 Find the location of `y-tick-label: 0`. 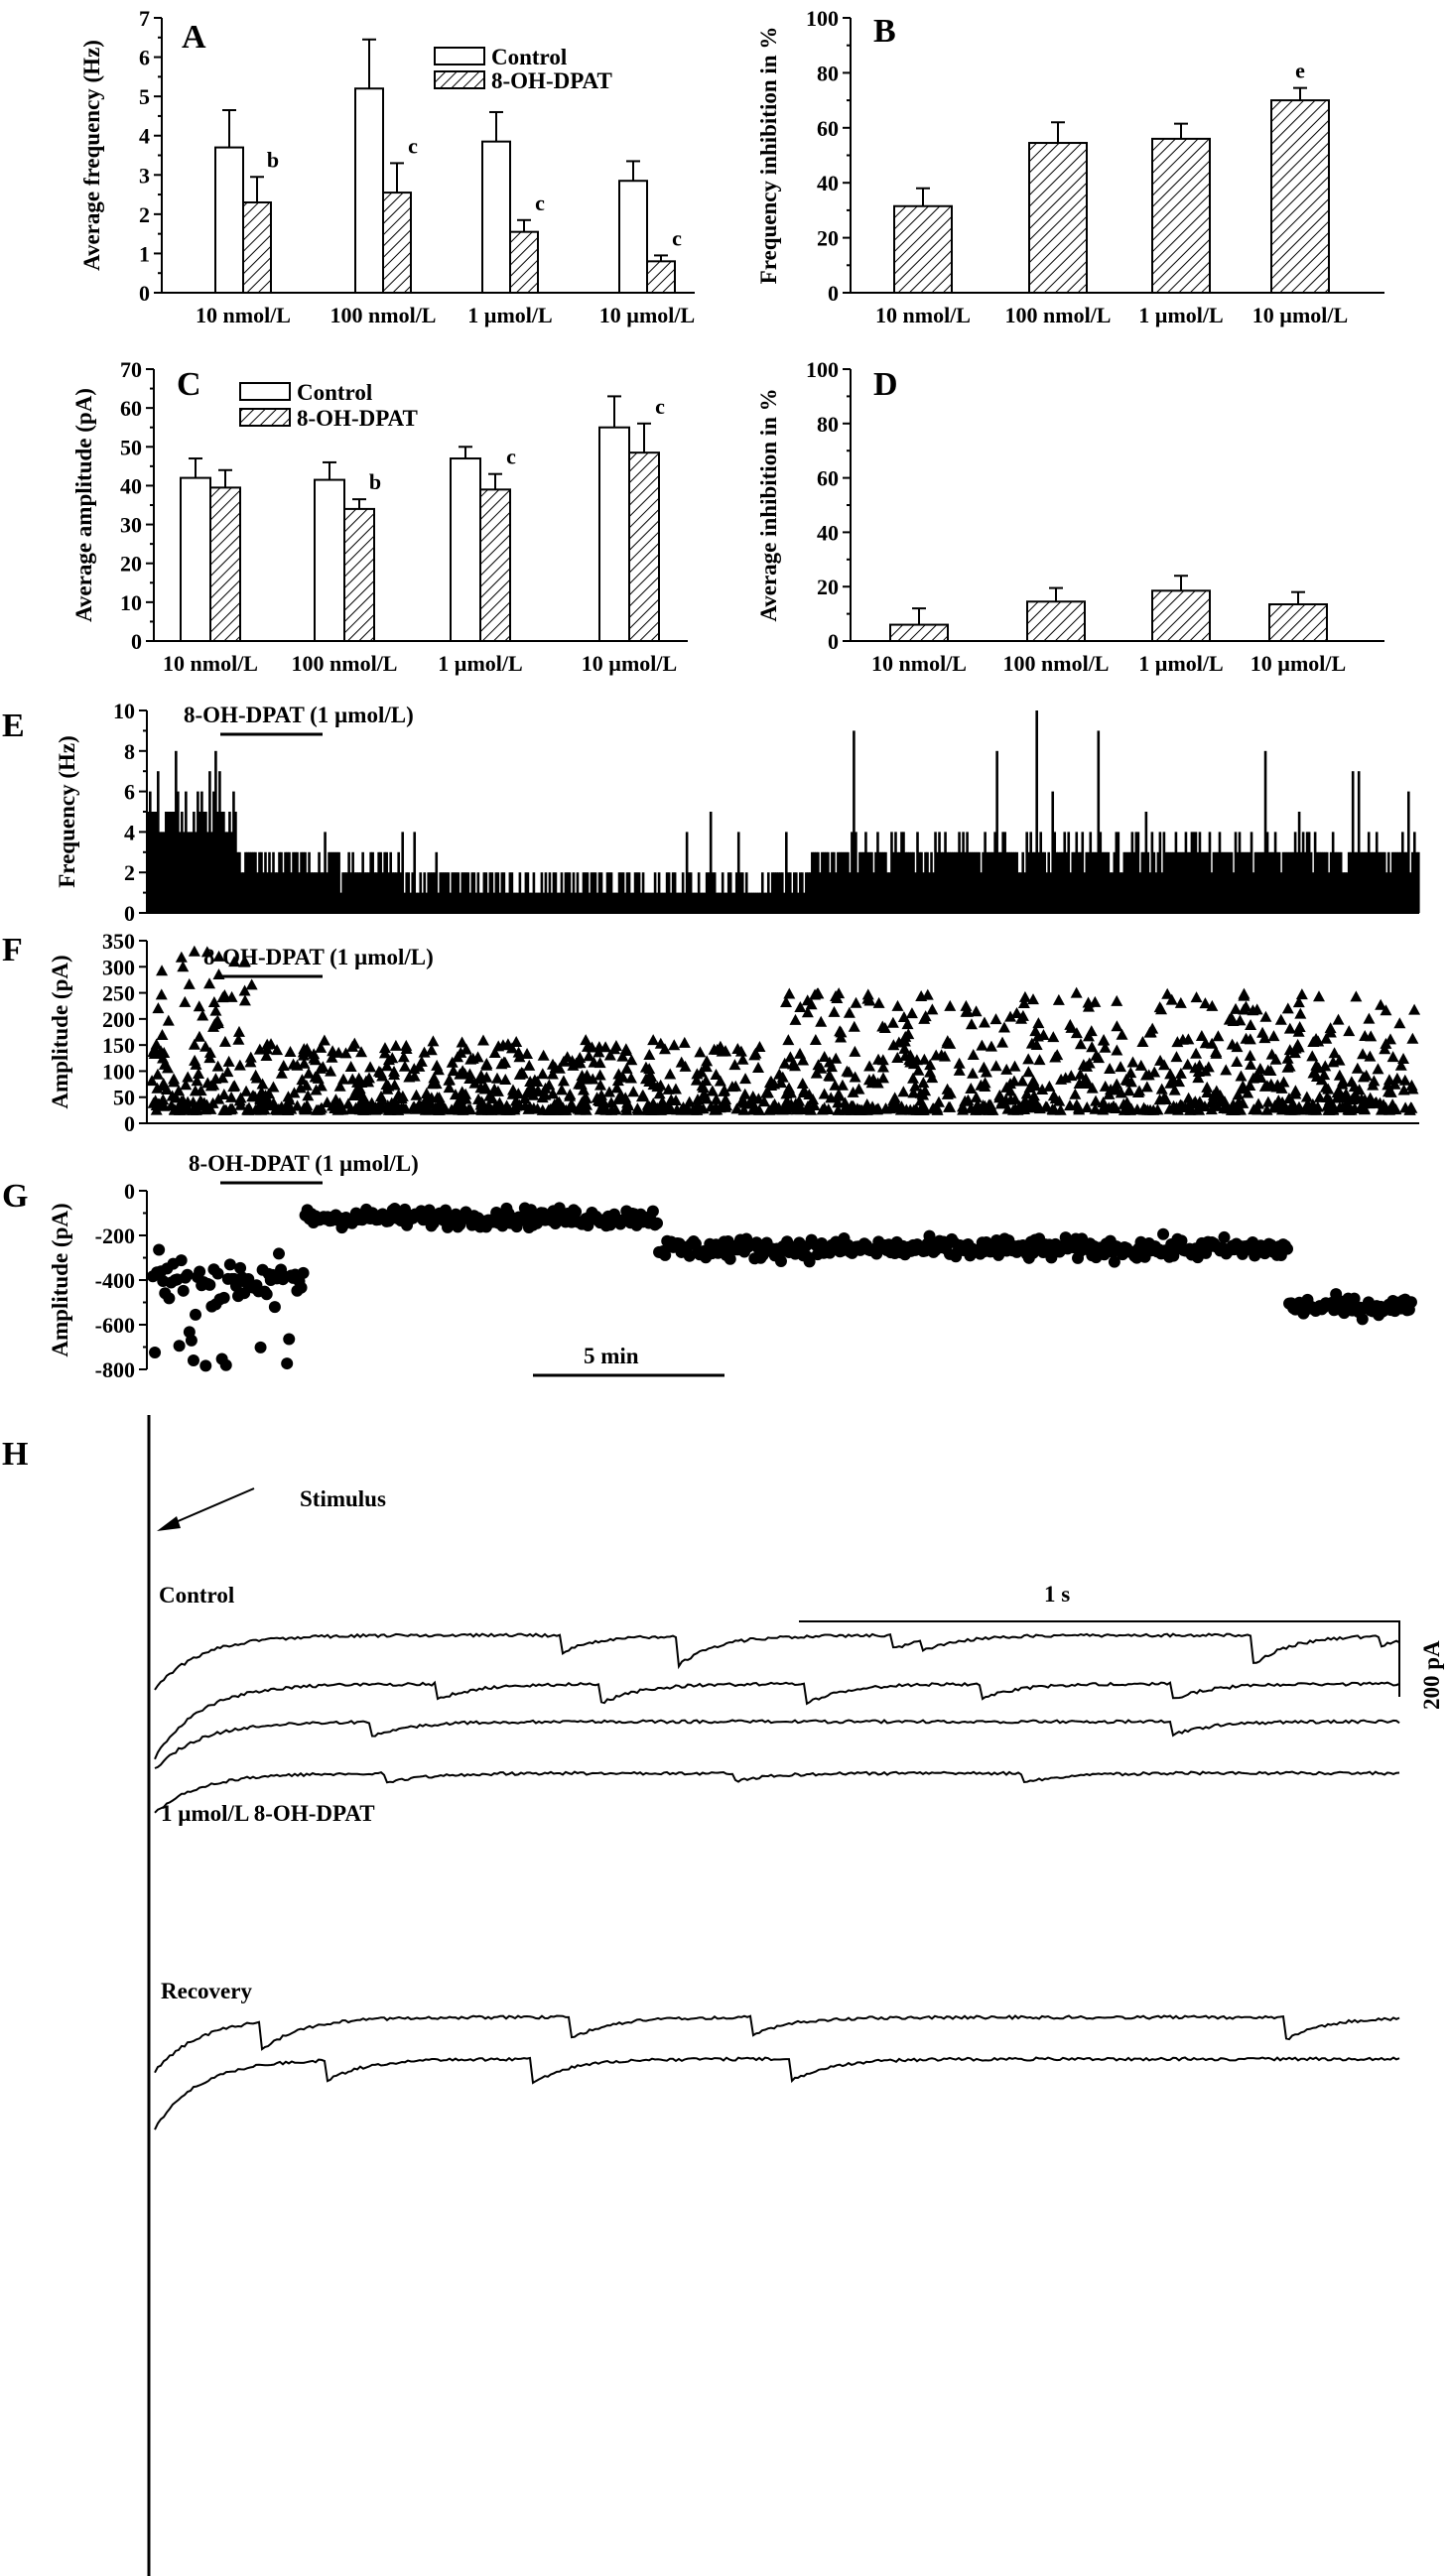

y-tick-label: 0 is located at coordinates (144, 293).